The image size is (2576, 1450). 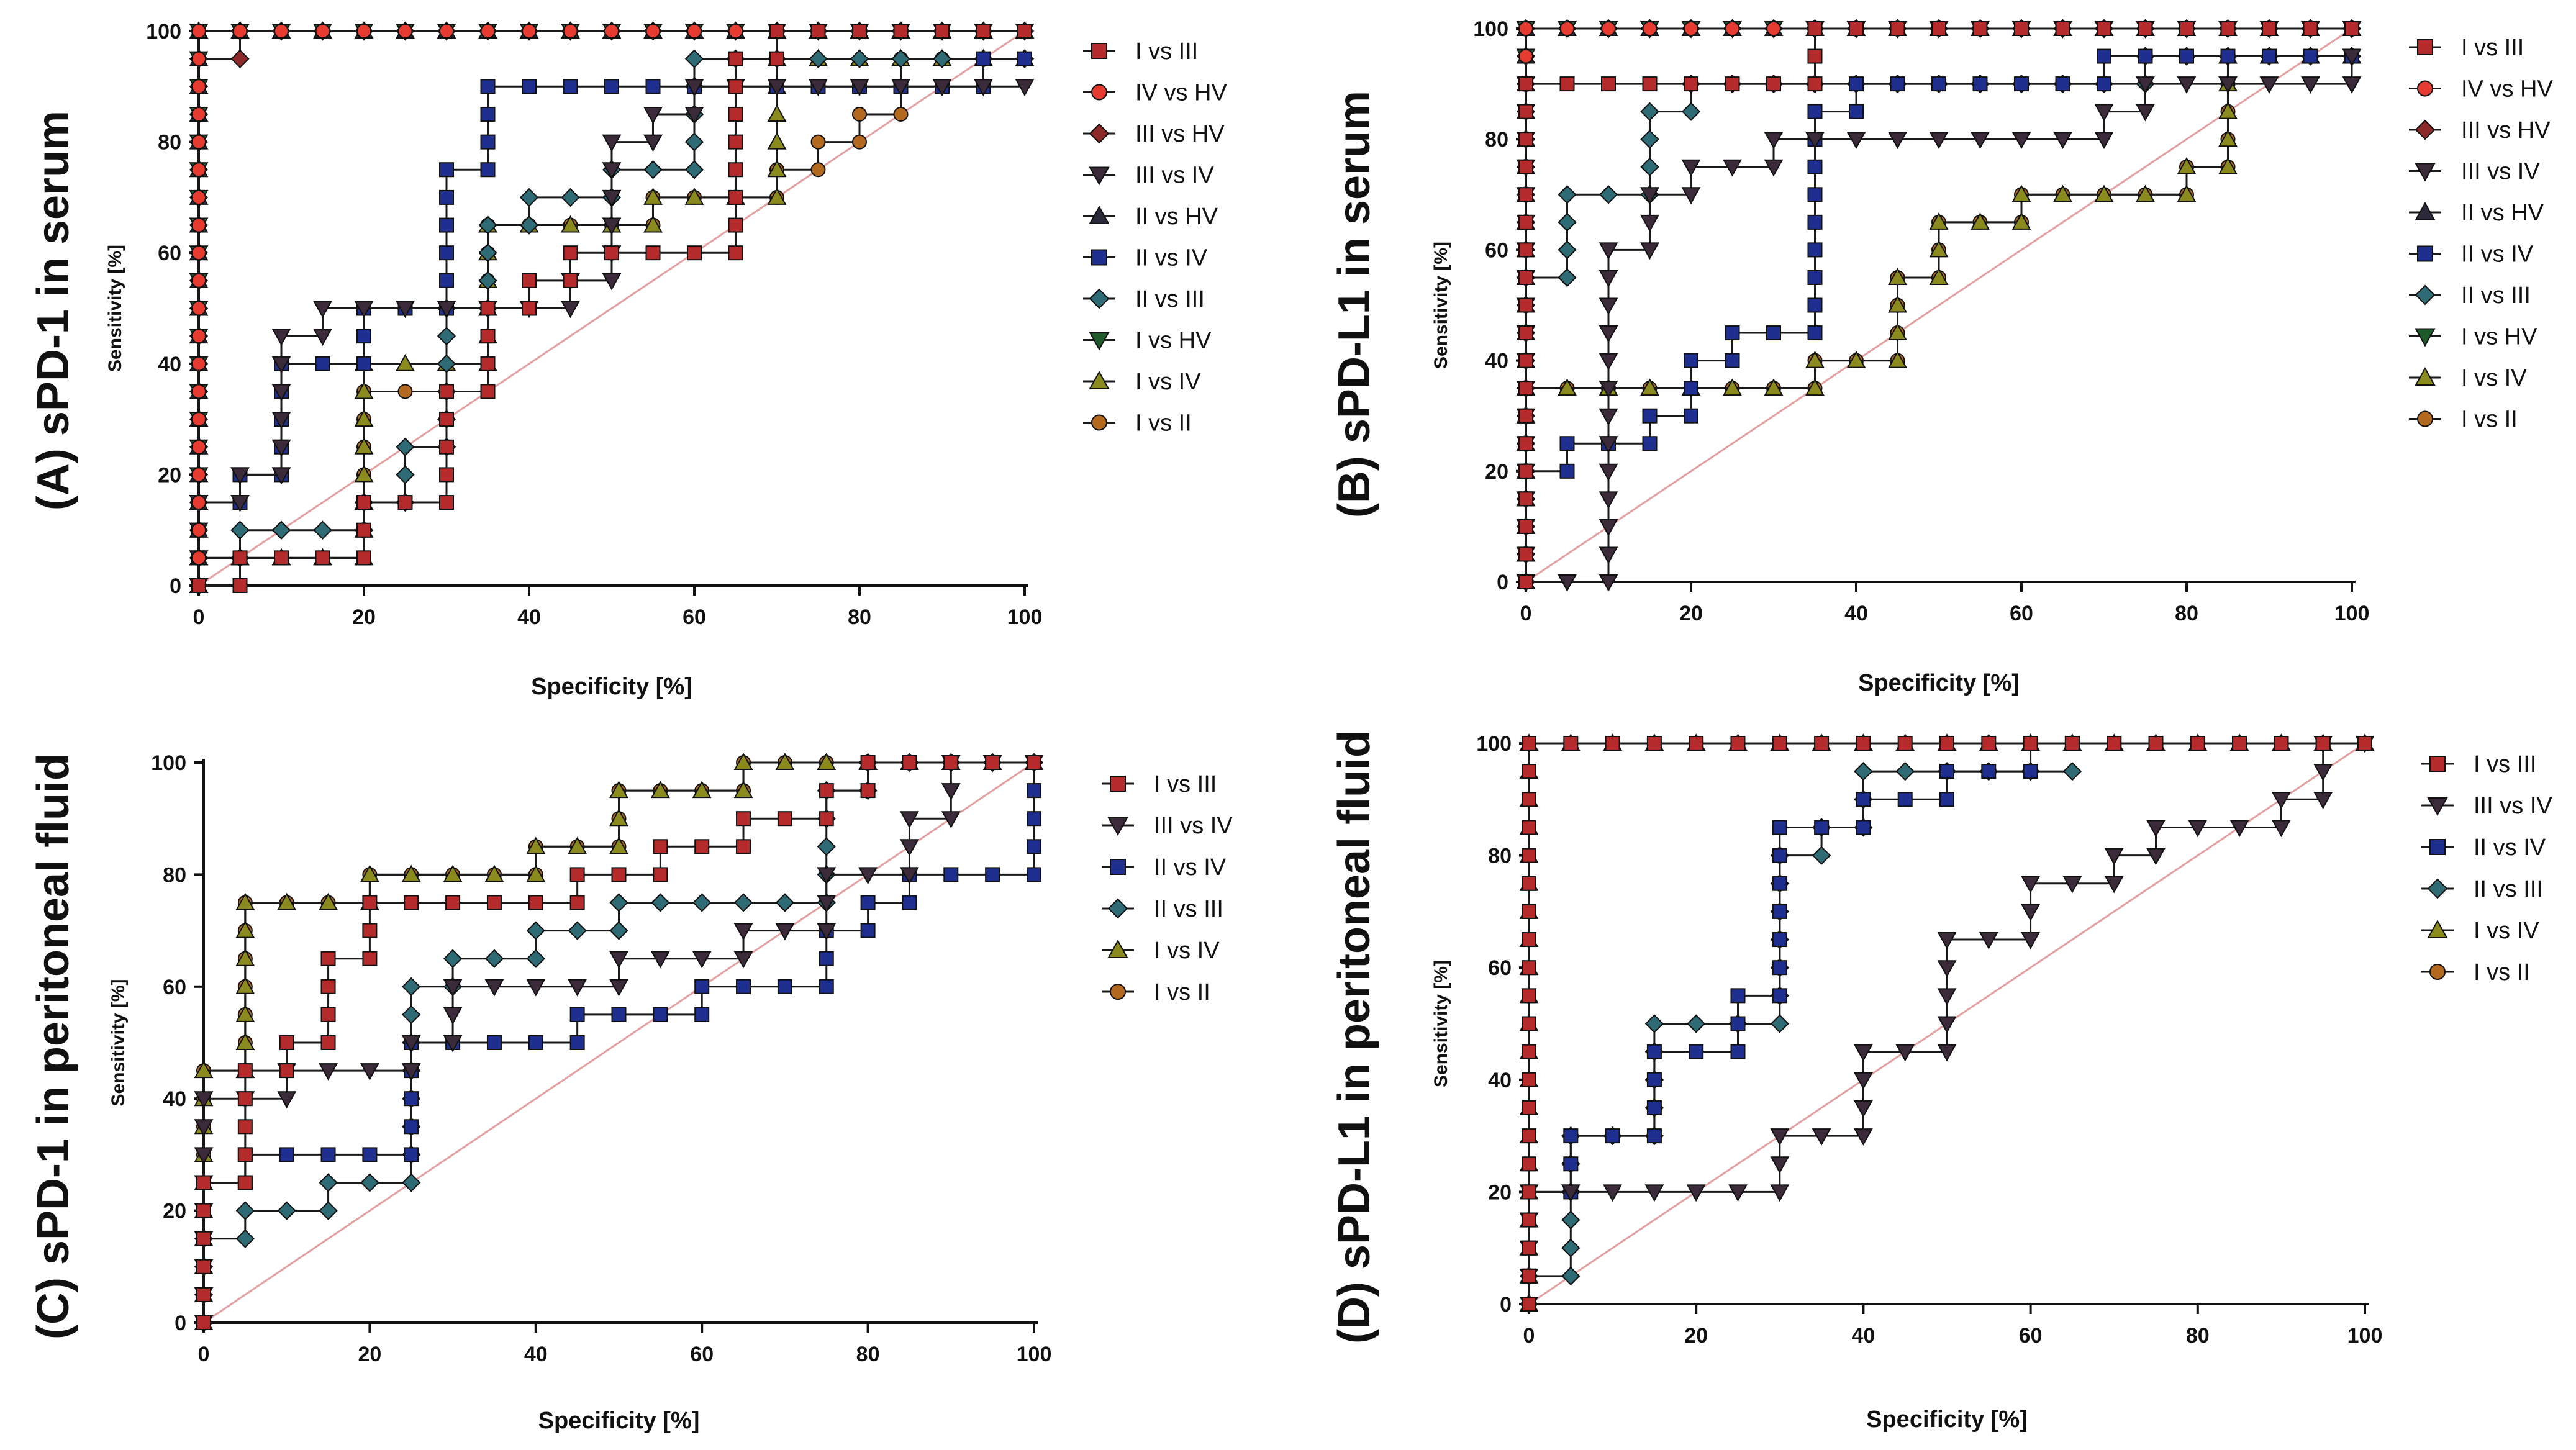 What do you see at coordinates (1162, 909) in the screenshot?
I see `legend-item: II vs III` at bounding box center [1162, 909].